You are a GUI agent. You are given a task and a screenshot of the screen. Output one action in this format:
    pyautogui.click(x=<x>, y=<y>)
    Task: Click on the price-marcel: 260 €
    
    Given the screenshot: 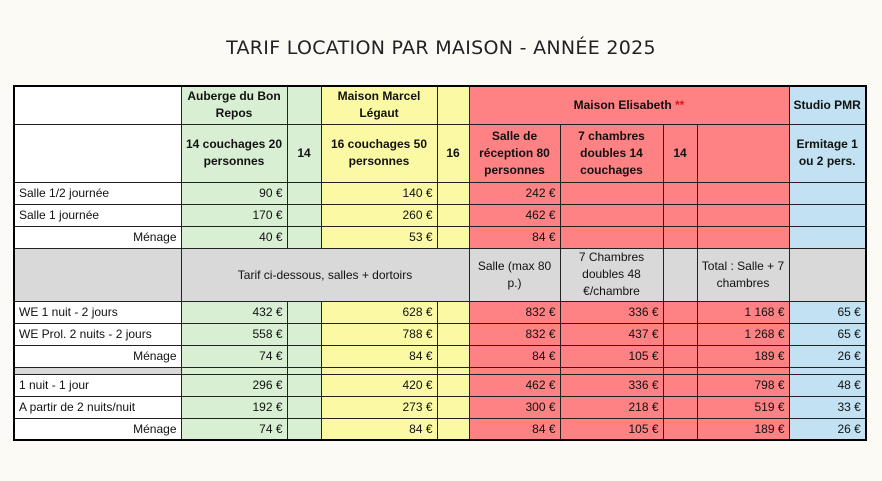 What is the action you would take?
    pyautogui.click(x=379, y=215)
    